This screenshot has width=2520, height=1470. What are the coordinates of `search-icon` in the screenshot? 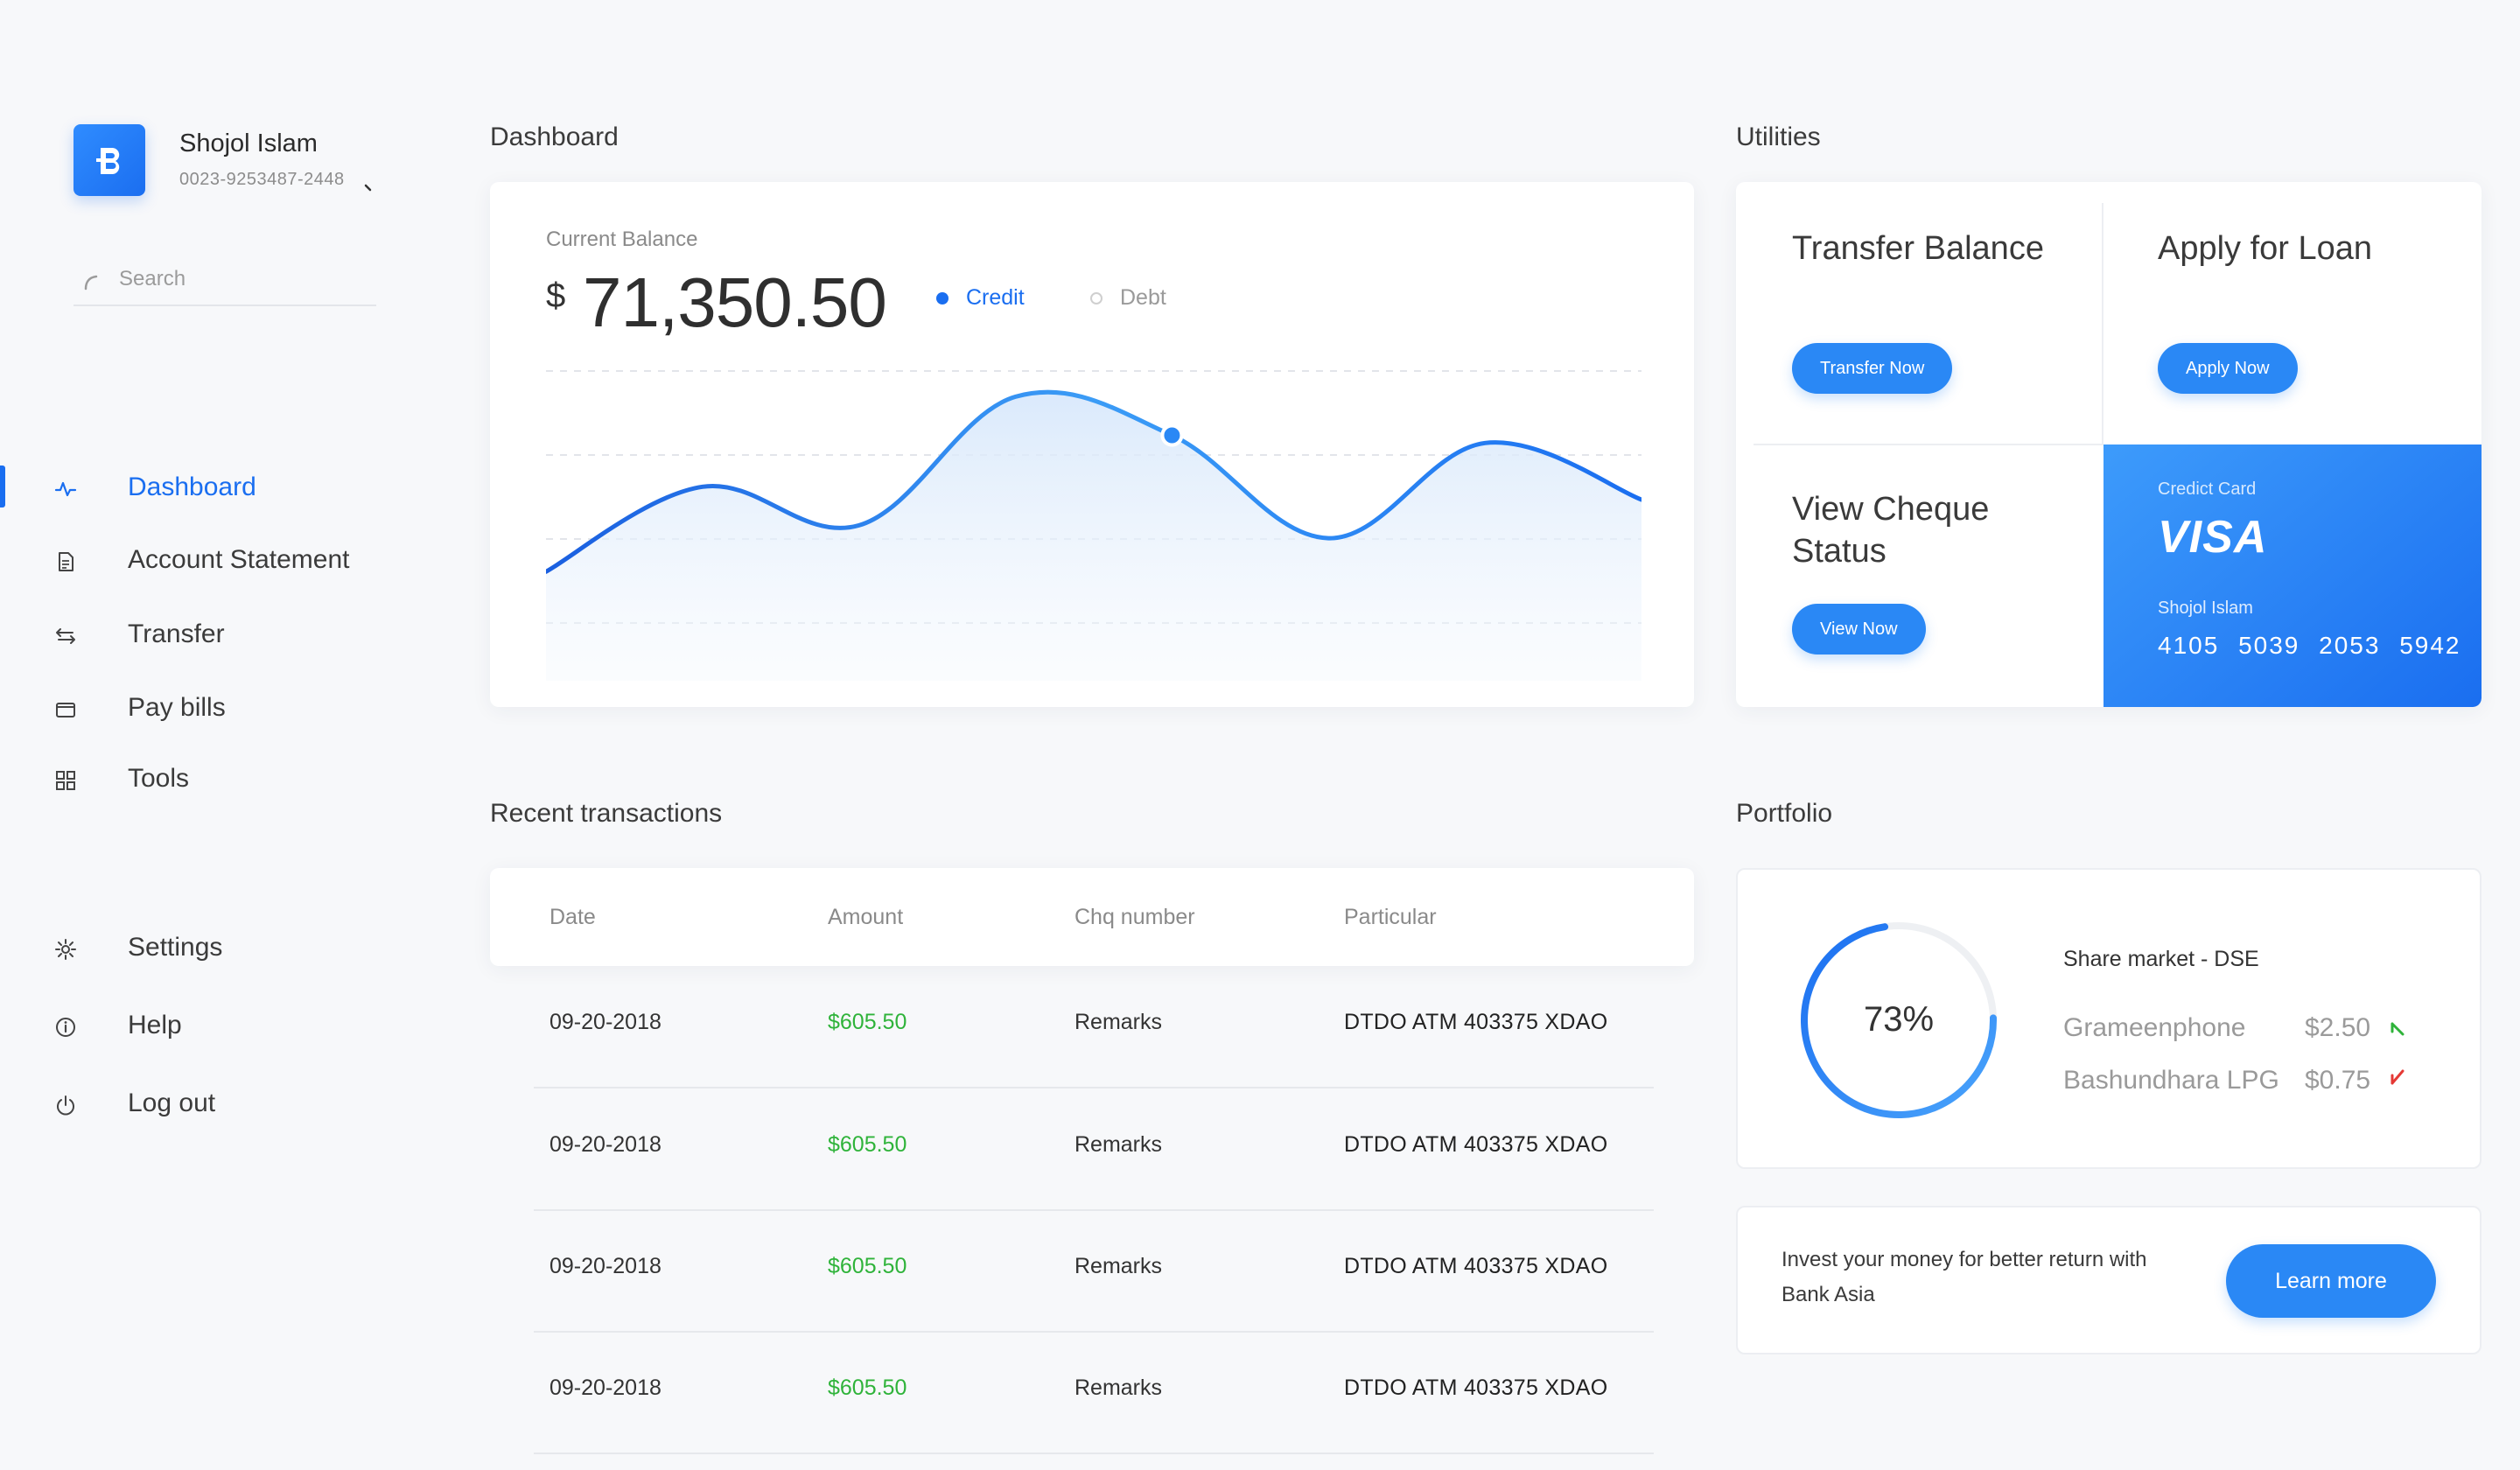 It's located at (91, 282).